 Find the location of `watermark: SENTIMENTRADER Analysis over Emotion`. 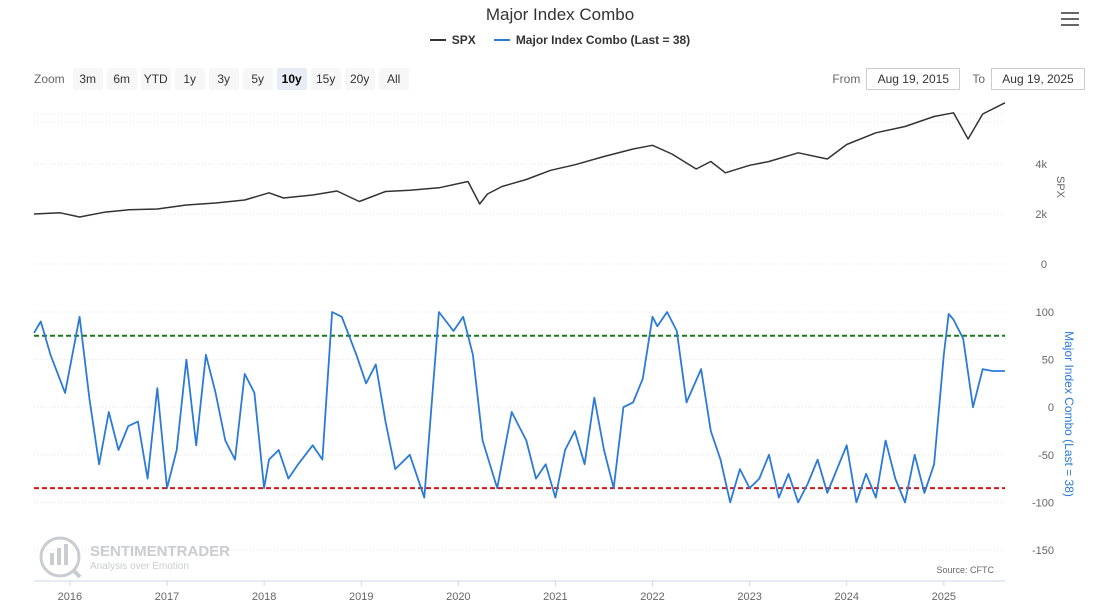

watermark: SENTIMENTRADER Analysis over Emotion is located at coordinates (134, 557).